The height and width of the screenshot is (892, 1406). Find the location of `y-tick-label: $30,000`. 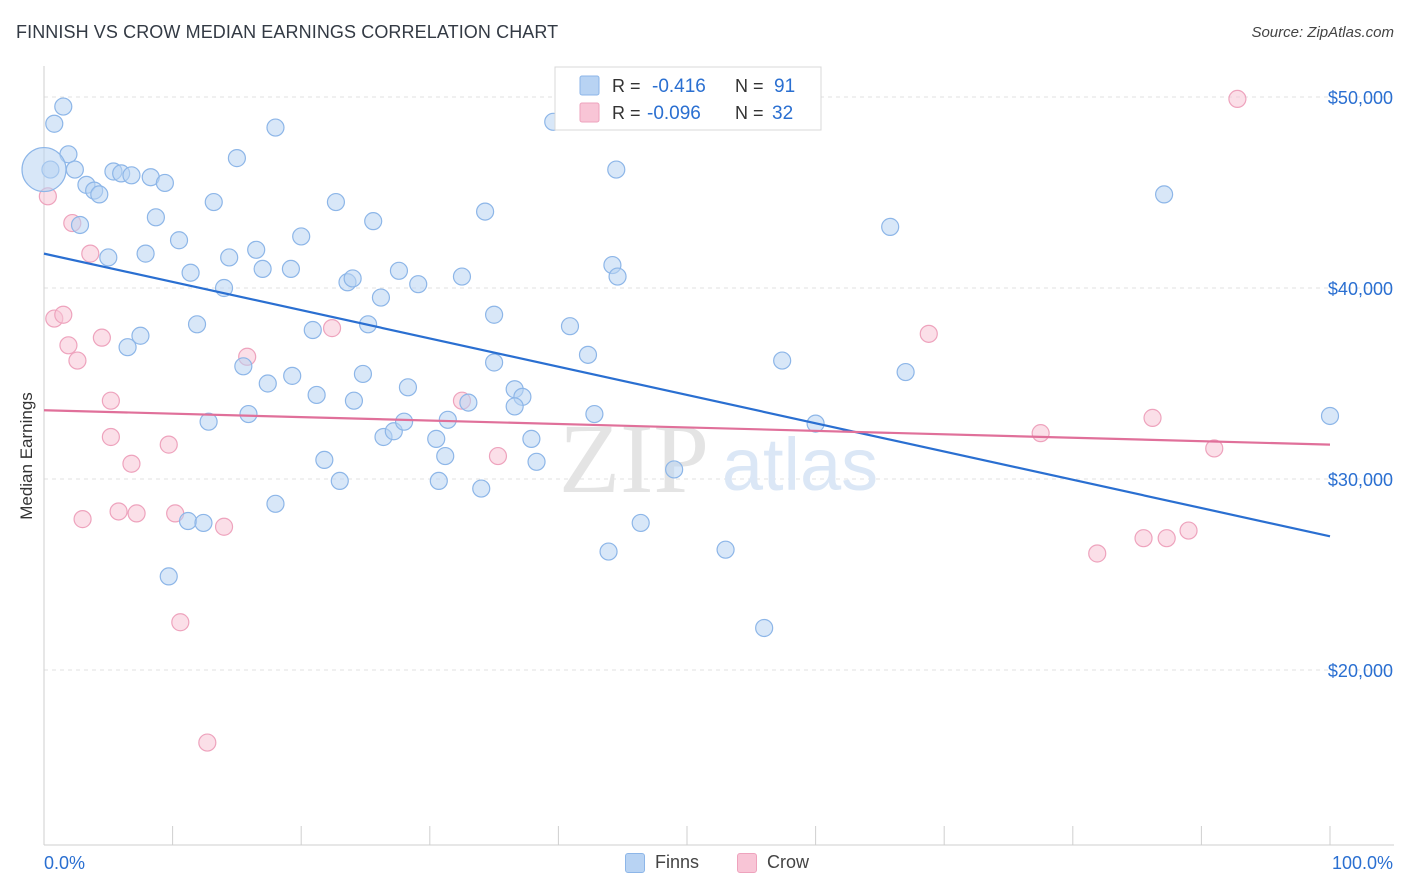

y-tick-label: $30,000 is located at coordinates (1360, 480).